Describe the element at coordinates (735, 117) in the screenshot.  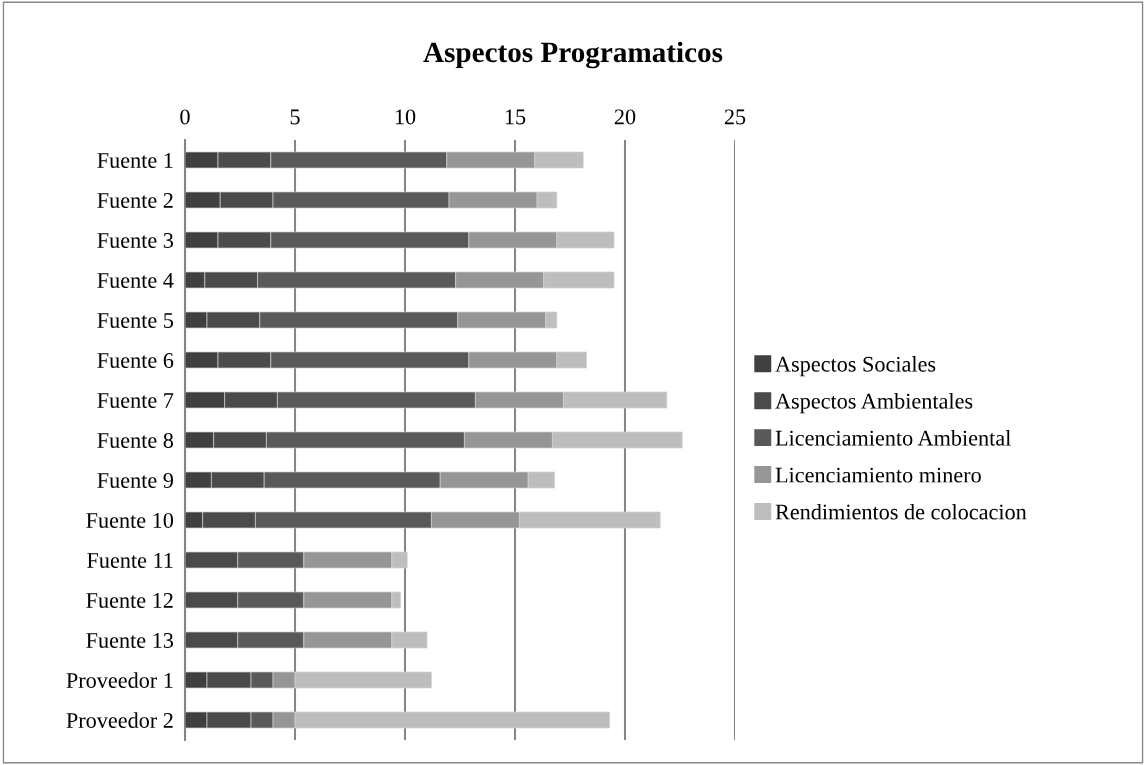
I see `x-tick-label: 25` at that location.